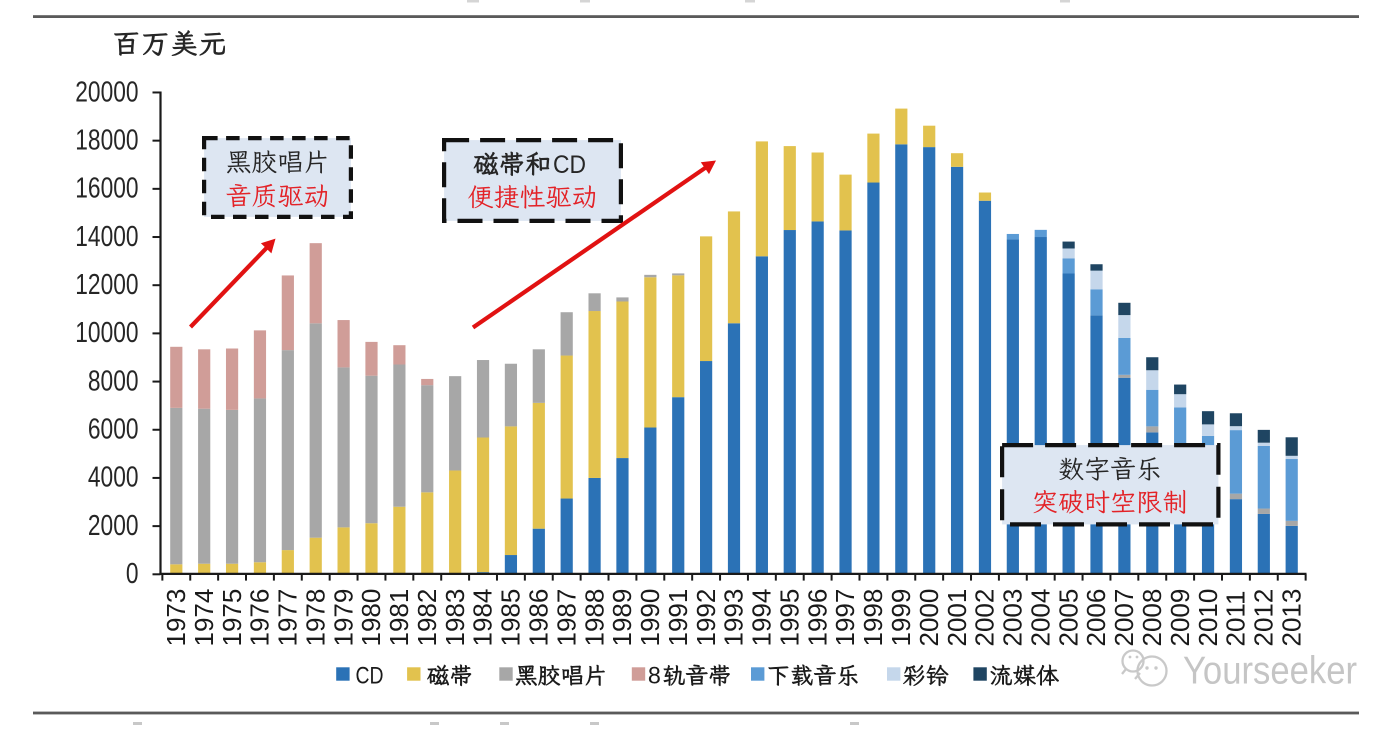 This screenshot has height=733, width=1399. Describe the element at coordinates (1208, 618) in the screenshot. I see `svg-text: 2010` at that location.